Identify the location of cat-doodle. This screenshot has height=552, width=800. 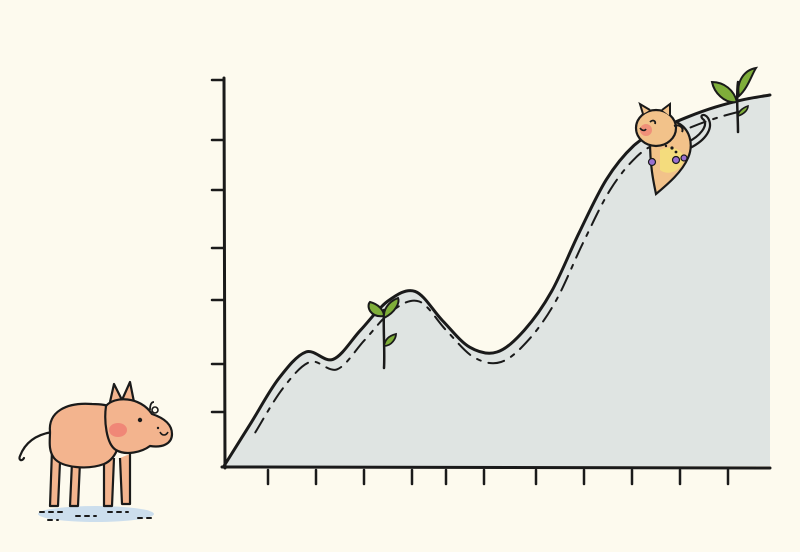
(673, 149).